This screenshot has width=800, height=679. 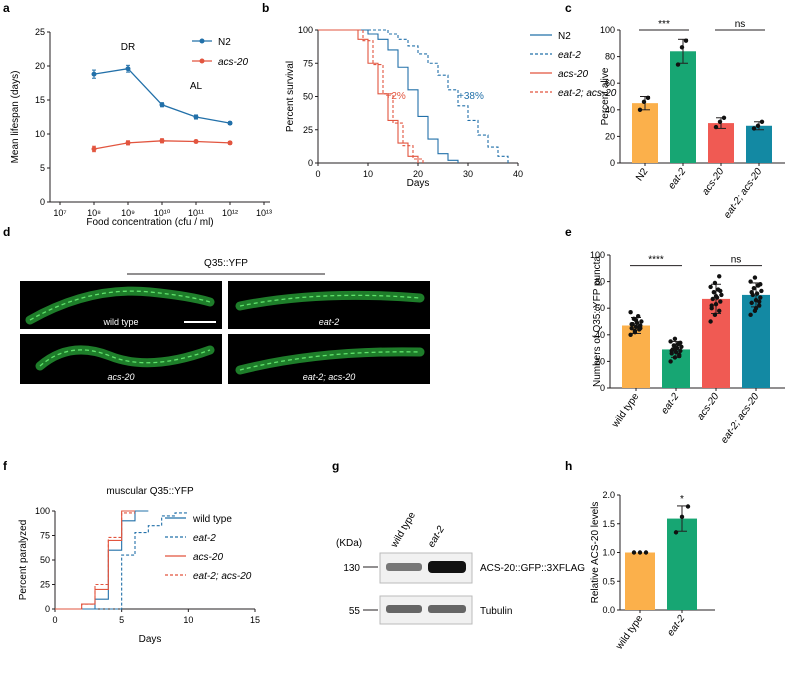 What do you see at coordinates (329, 322) in the screenshot?
I see `image-label-1: eat-2` at bounding box center [329, 322].